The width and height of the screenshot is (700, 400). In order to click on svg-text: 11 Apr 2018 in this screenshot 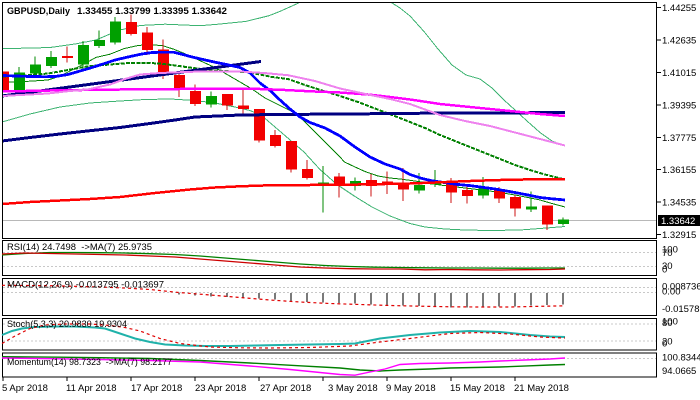, I will do `click(91, 388)`.